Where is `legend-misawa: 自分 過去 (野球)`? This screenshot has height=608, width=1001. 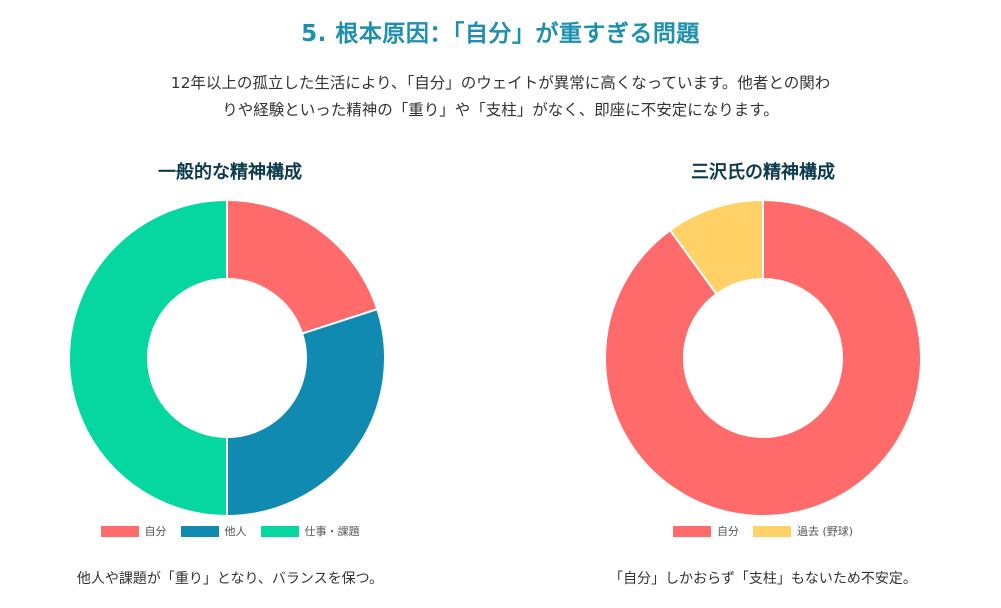
legend-misawa: 自分 過去 (野球) is located at coordinates (763, 531).